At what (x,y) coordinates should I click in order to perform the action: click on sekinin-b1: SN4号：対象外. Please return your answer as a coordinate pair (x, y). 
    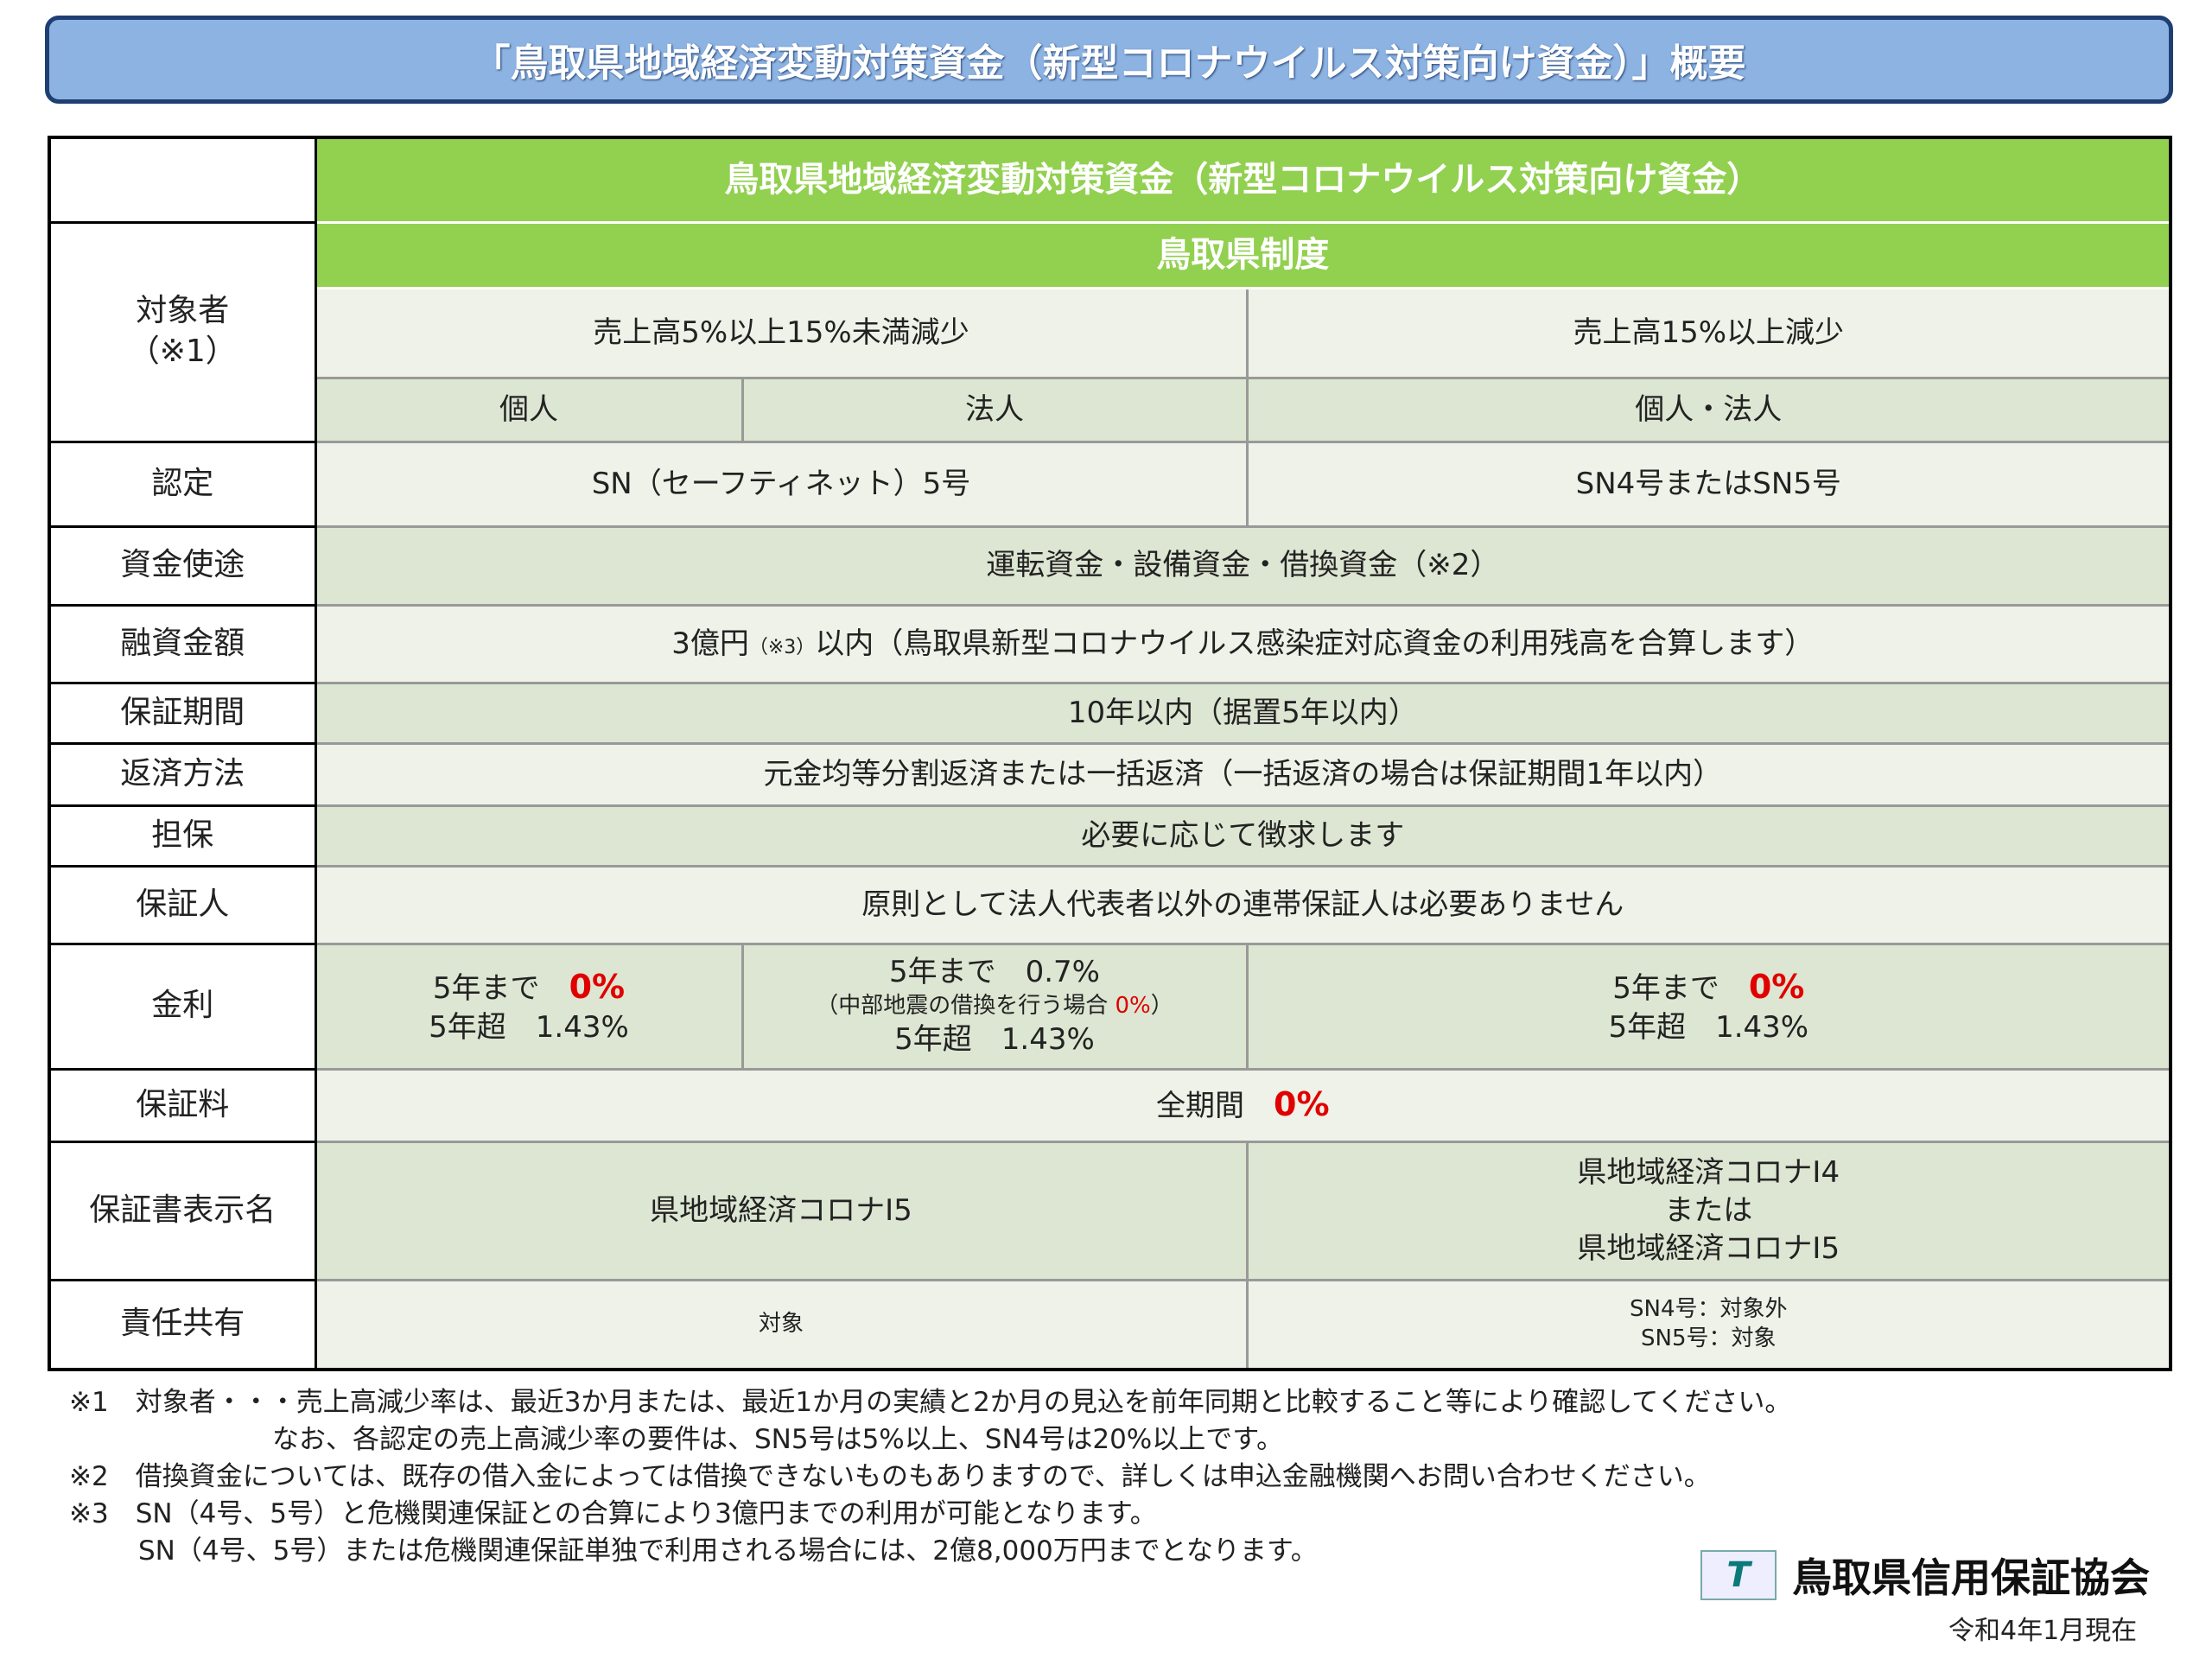
    Looking at the image, I should click on (1709, 1308).